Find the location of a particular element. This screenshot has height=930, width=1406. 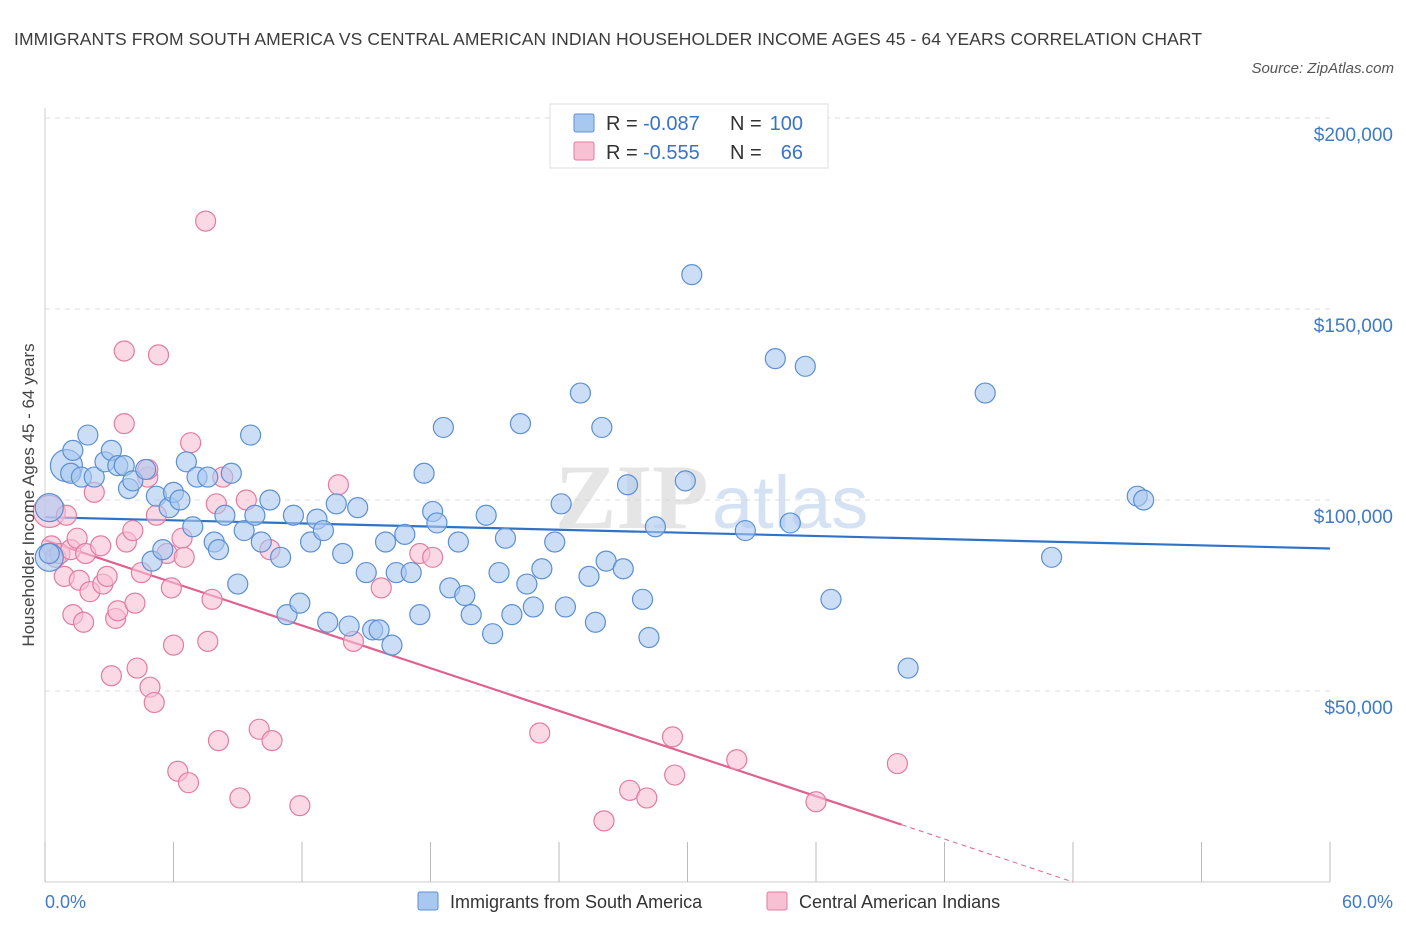

y-tick-labels: $200,000 $150,000 $100,000 $50,000 is located at coordinates (1353, 422).